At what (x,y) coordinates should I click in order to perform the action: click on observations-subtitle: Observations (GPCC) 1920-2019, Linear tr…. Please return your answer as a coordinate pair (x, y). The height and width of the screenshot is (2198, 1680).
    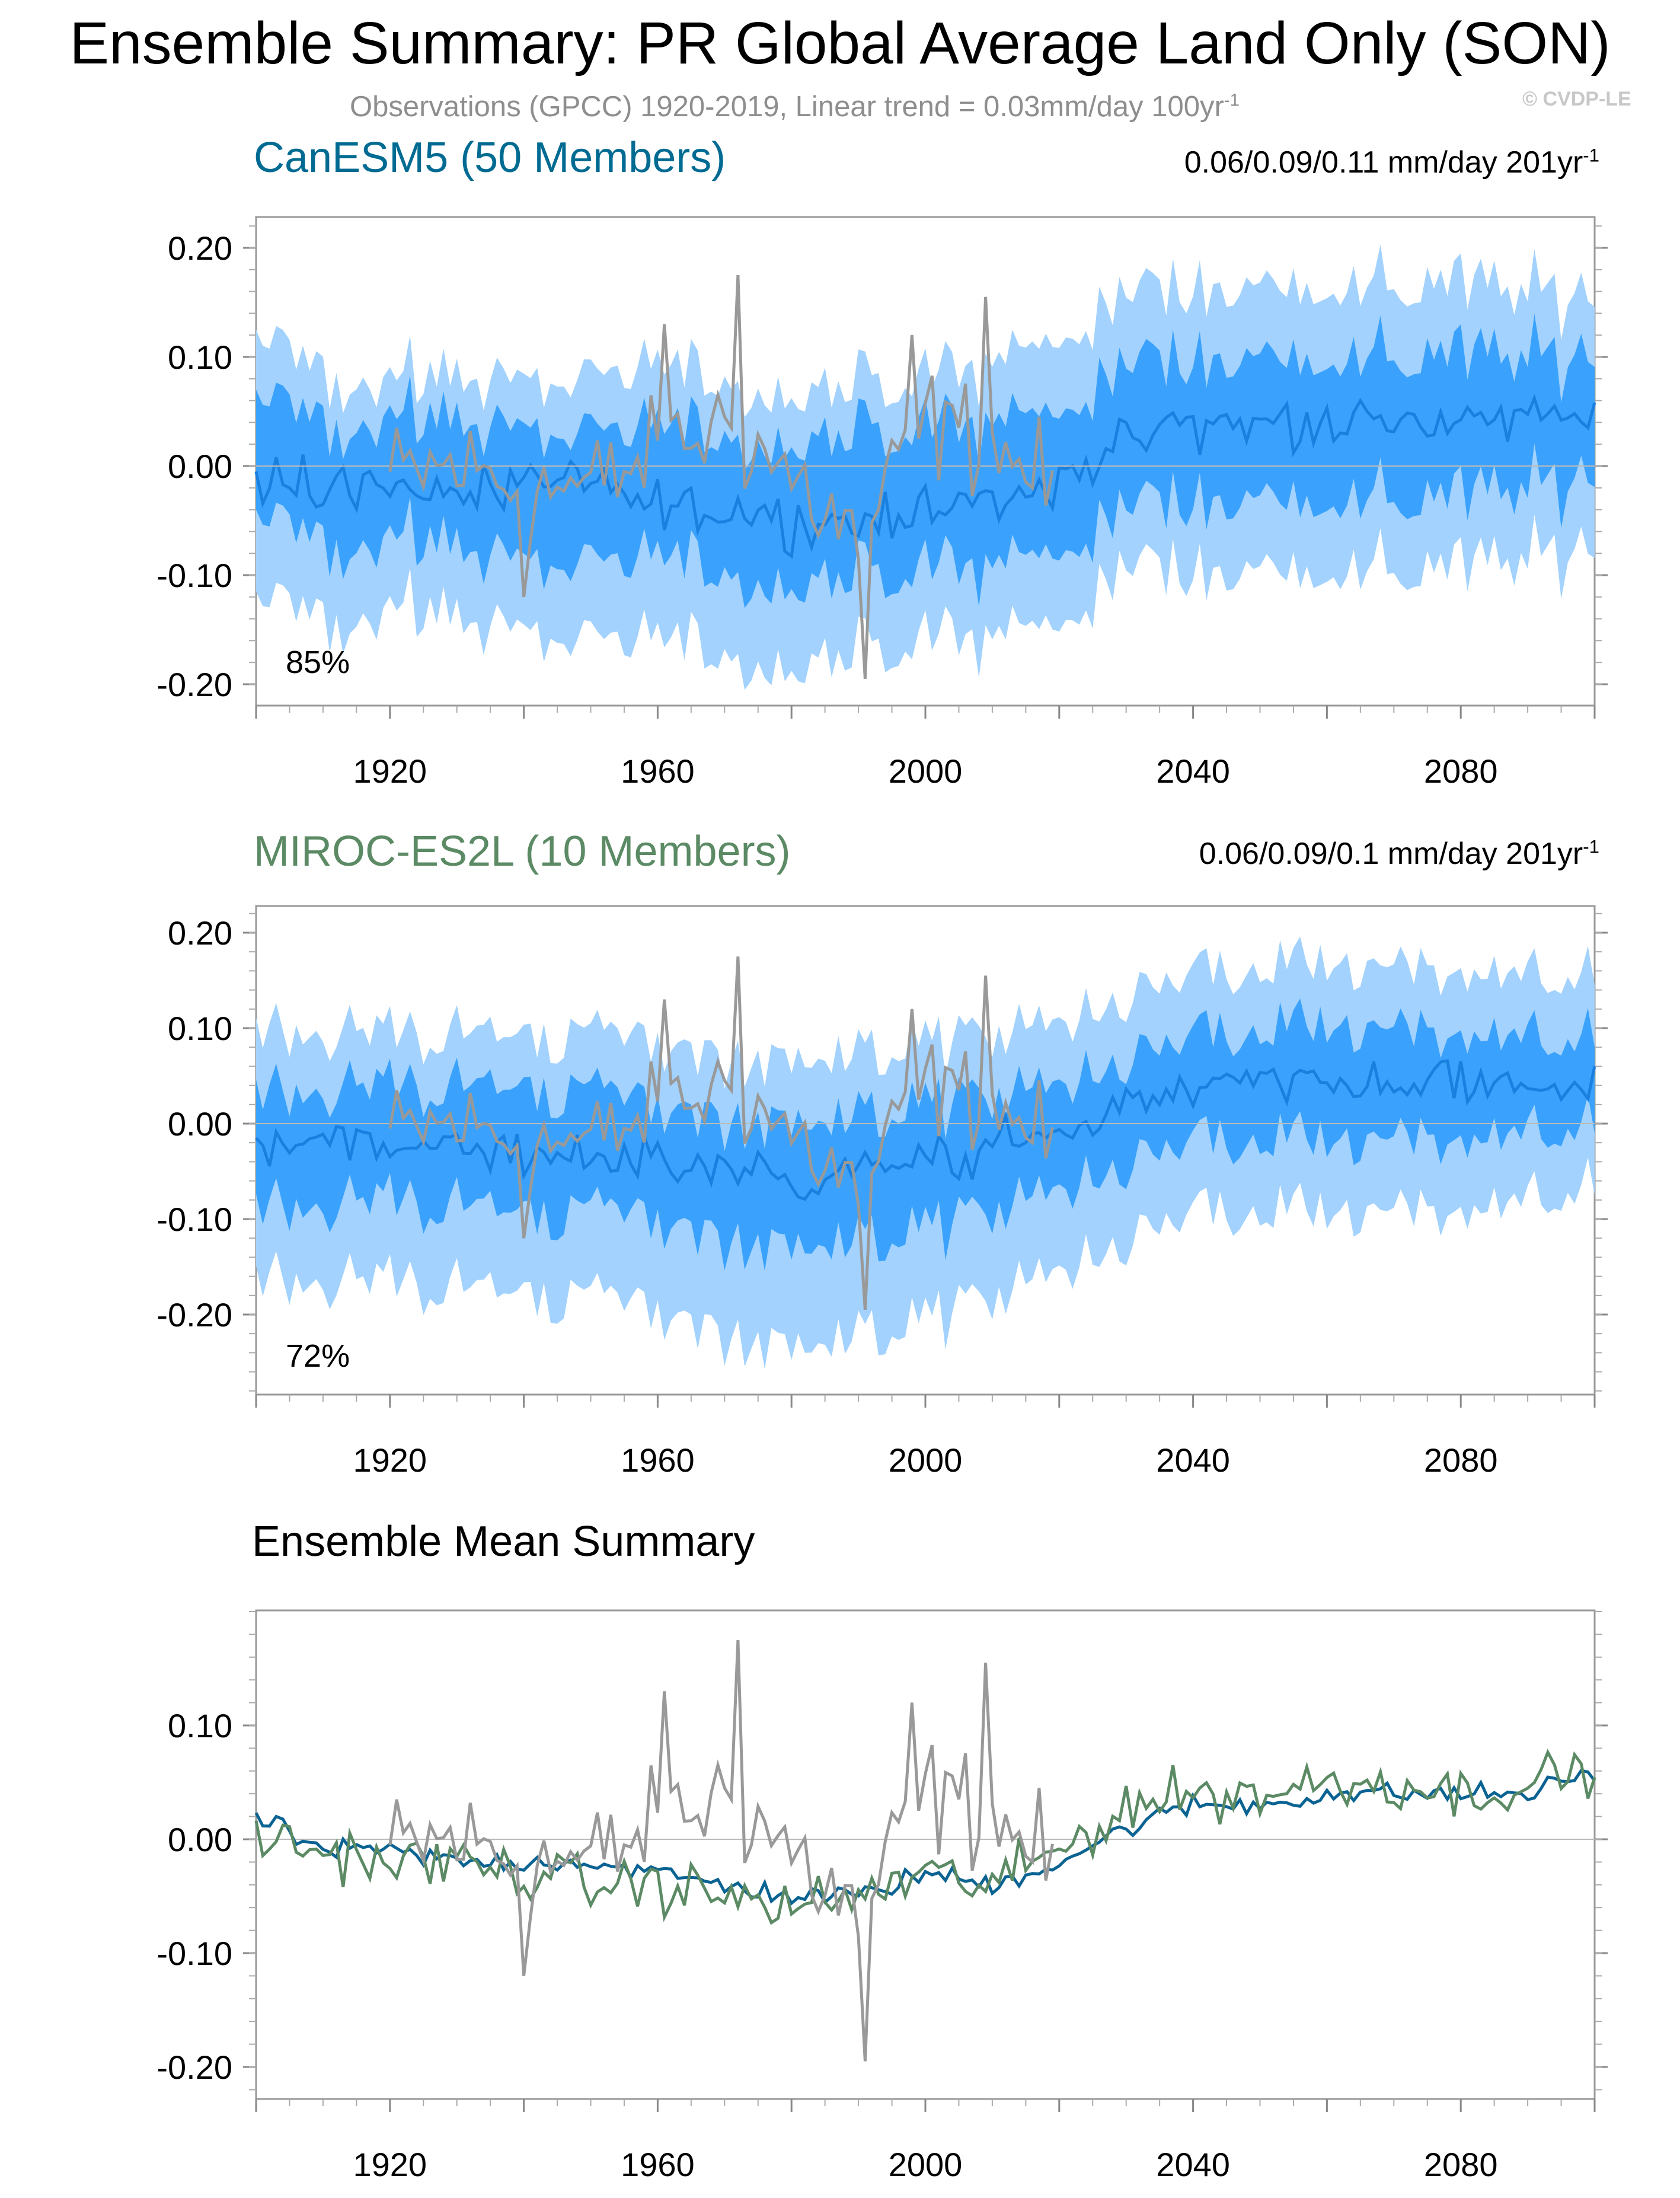
    Looking at the image, I should click on (795, 107).